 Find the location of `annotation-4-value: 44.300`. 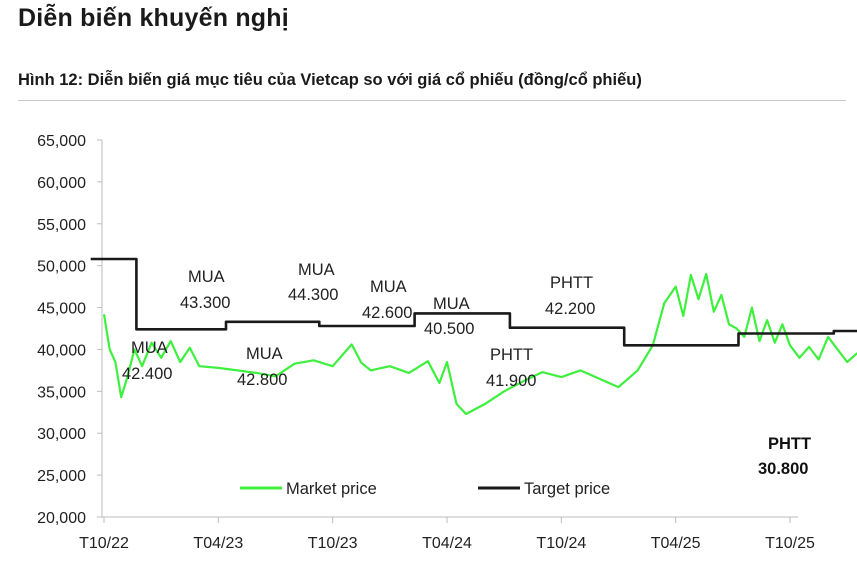

annotation-4-value: 44.300 is located at coordinates (313, 295).